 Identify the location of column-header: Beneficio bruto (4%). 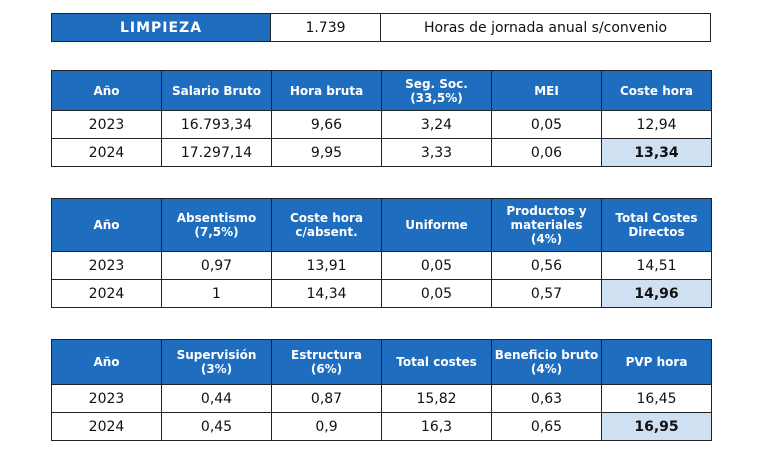
(546, 362).